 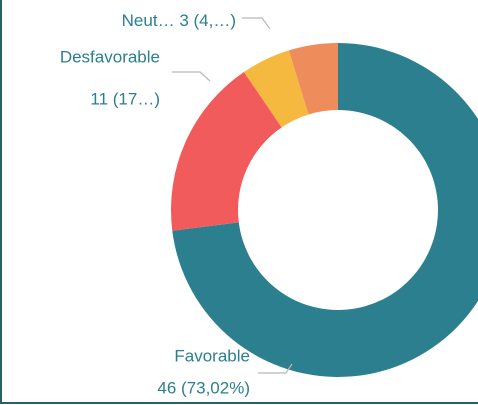 I want to click on value-label: 46 (73,02%), so click(x=203, y=387).